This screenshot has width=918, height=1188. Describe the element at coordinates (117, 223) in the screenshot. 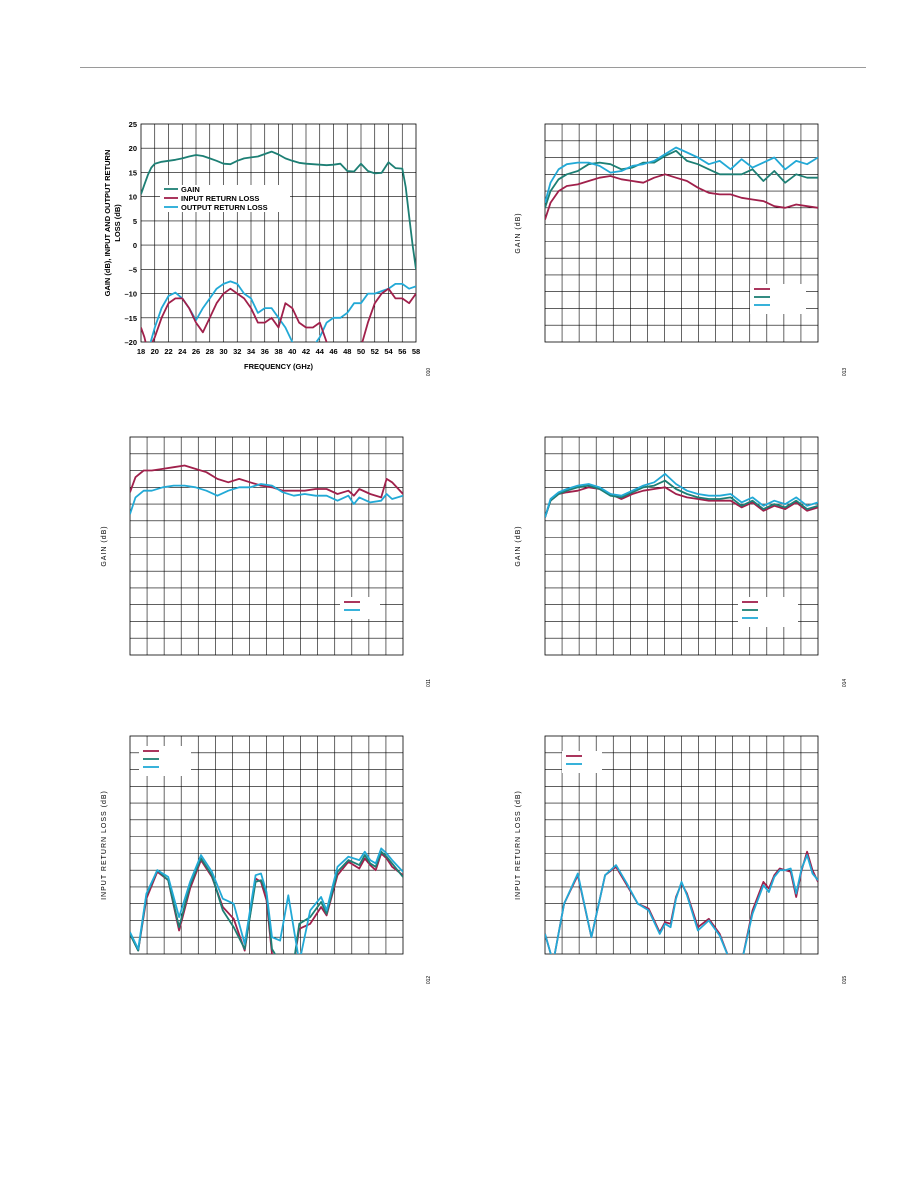

I see `y-axis-label-line2: LOSS (dB)` at that location.